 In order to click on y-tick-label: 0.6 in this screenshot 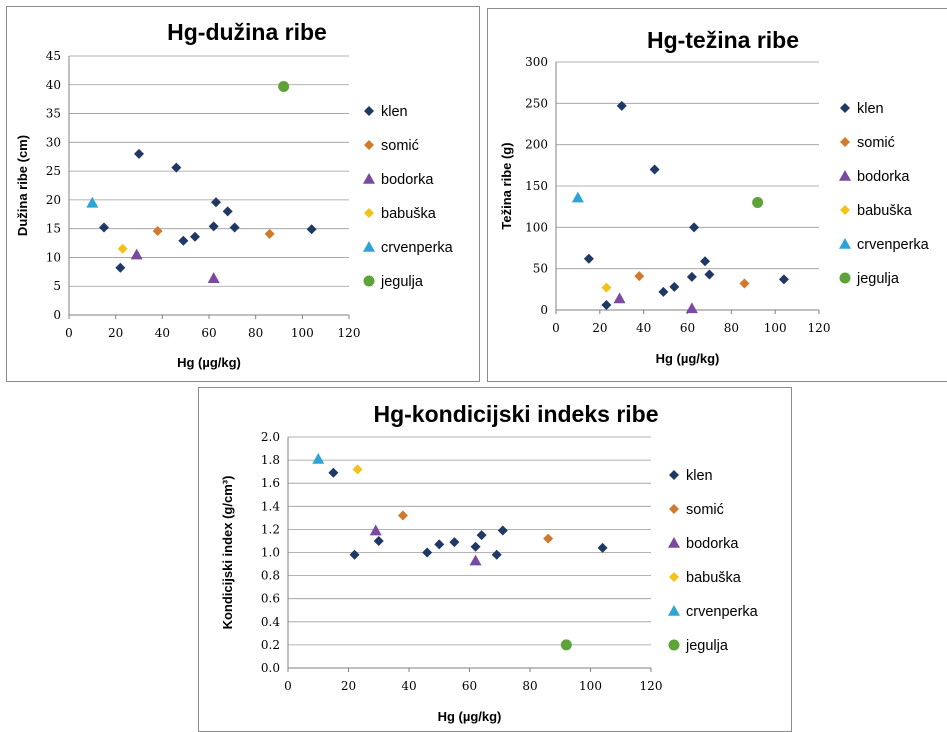, I will do `click(270, 599)`.